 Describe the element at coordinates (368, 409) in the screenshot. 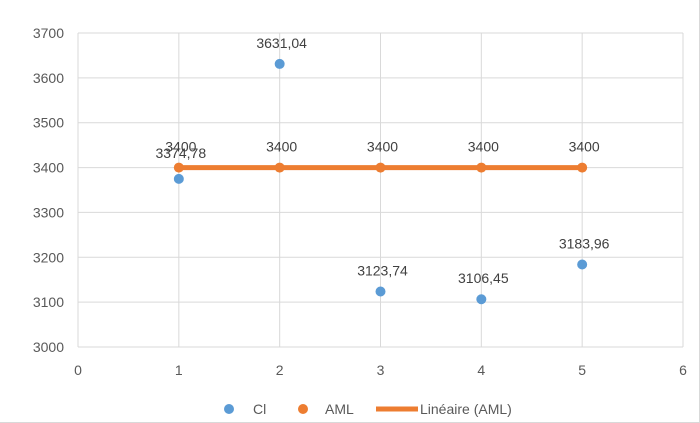

I see `legend: Cl AML Linéaire (AML)` at that location.